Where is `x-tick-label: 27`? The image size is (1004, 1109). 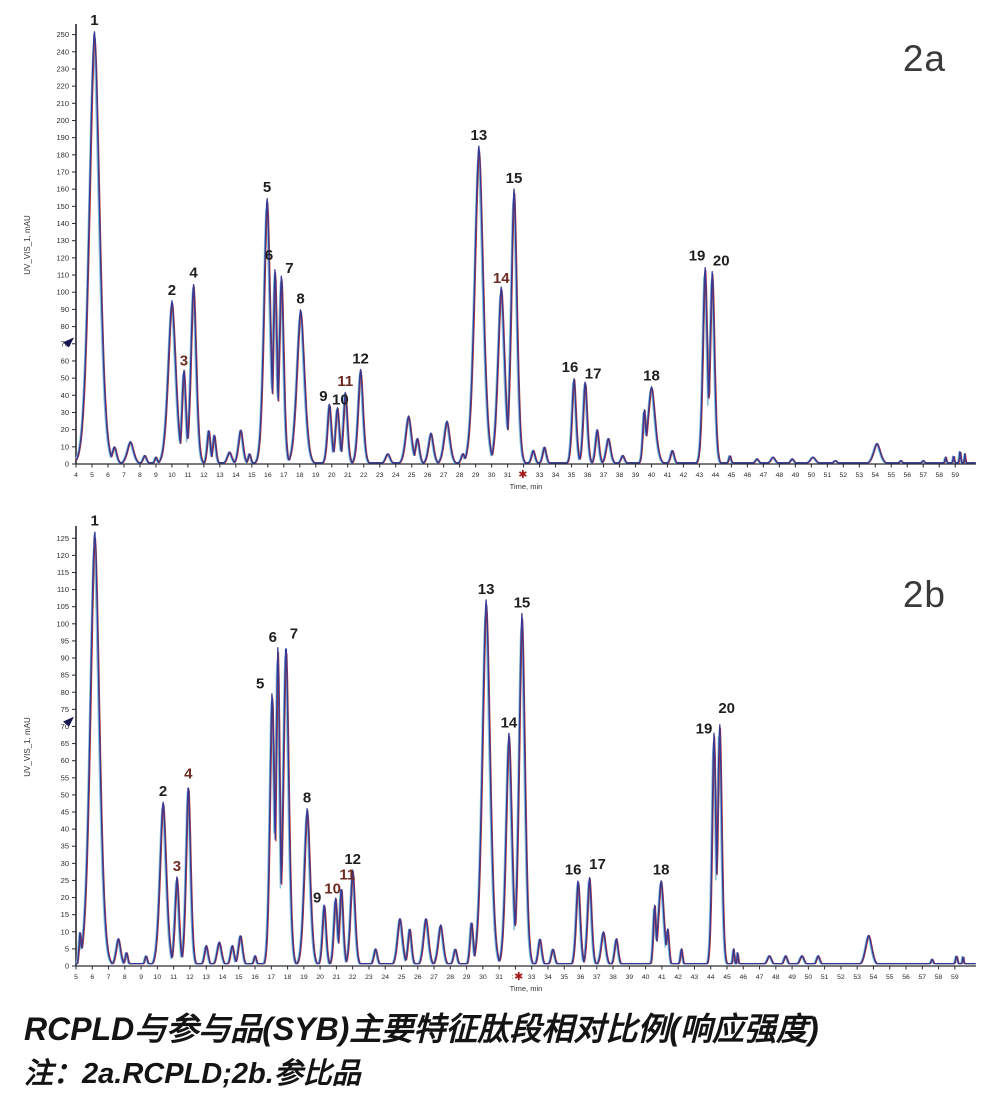
x-tick-label: 27 is located at coordinates (434, 977).